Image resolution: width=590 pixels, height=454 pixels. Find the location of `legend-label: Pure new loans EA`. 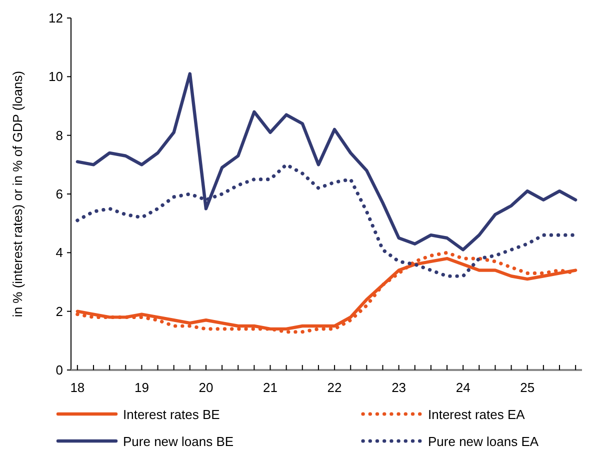

legend-label: Pure new loans EA is located at coordinates (483, 441).